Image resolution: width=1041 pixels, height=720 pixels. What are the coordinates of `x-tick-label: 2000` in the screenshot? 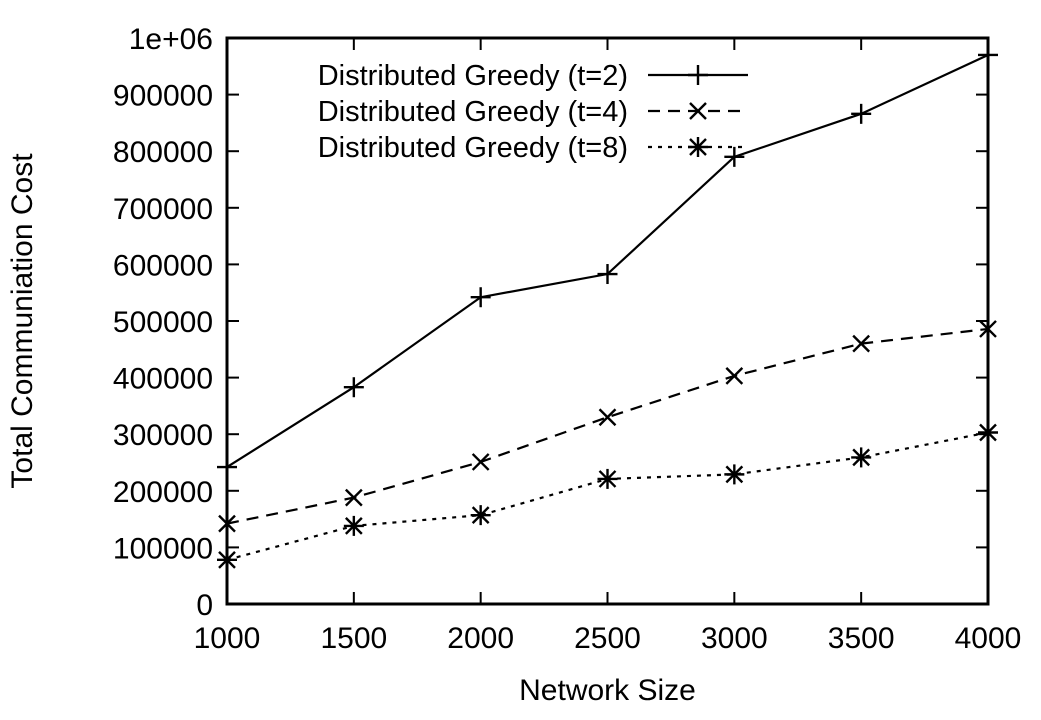 It's located at (480, 638).